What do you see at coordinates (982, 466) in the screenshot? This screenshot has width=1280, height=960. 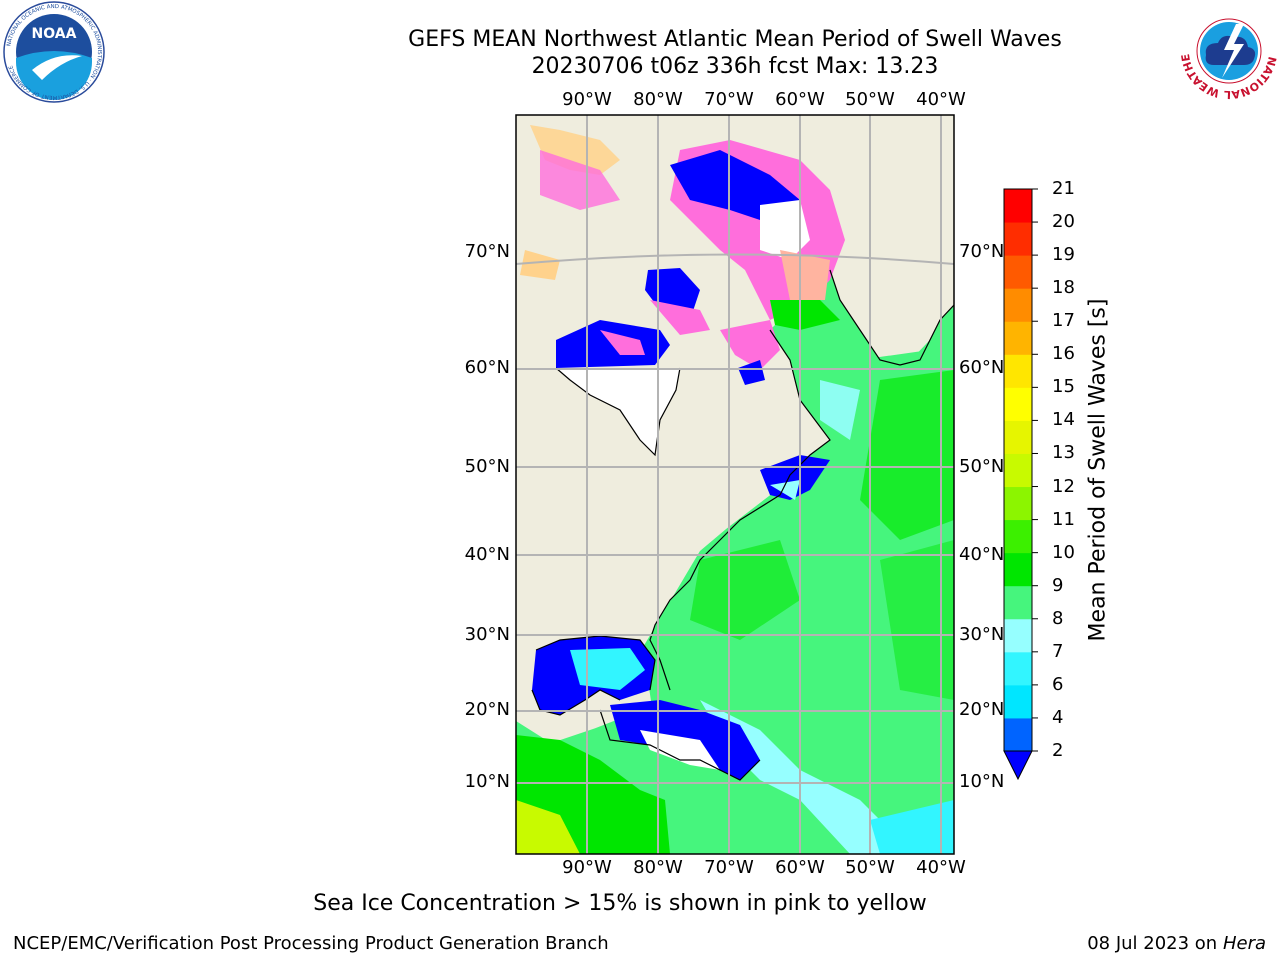 I see `lat-label-right: 50°N` at bounding box center [982, 466].